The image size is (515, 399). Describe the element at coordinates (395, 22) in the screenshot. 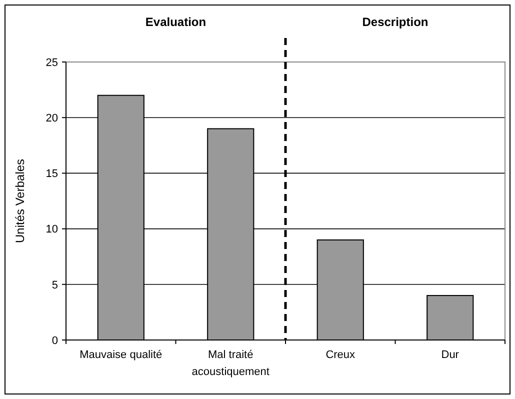

I see `text: Description` at that location.